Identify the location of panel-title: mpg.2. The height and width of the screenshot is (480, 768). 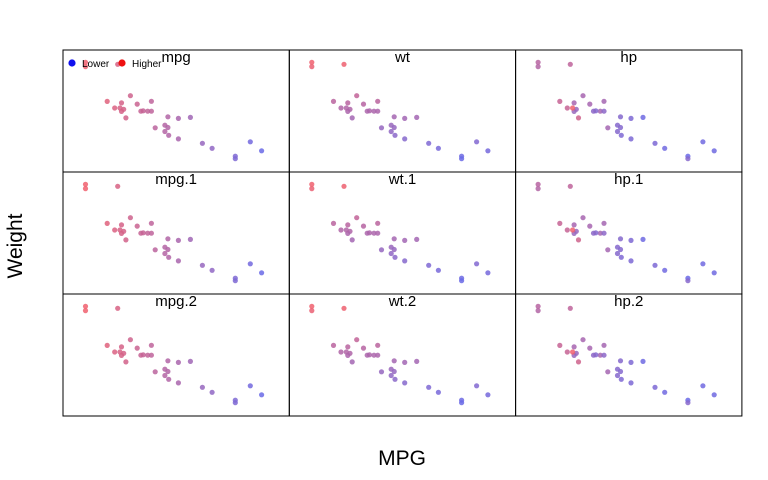
(176, 301).